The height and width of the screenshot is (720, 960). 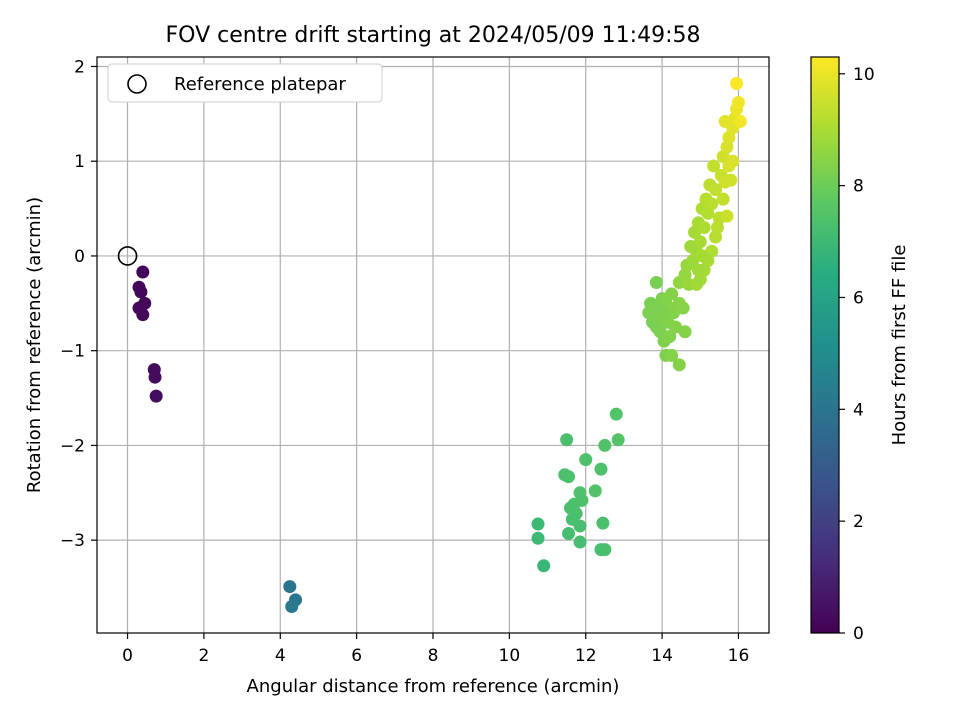 I want to click on y-tick-label: −3, so click(x=72, y=541).